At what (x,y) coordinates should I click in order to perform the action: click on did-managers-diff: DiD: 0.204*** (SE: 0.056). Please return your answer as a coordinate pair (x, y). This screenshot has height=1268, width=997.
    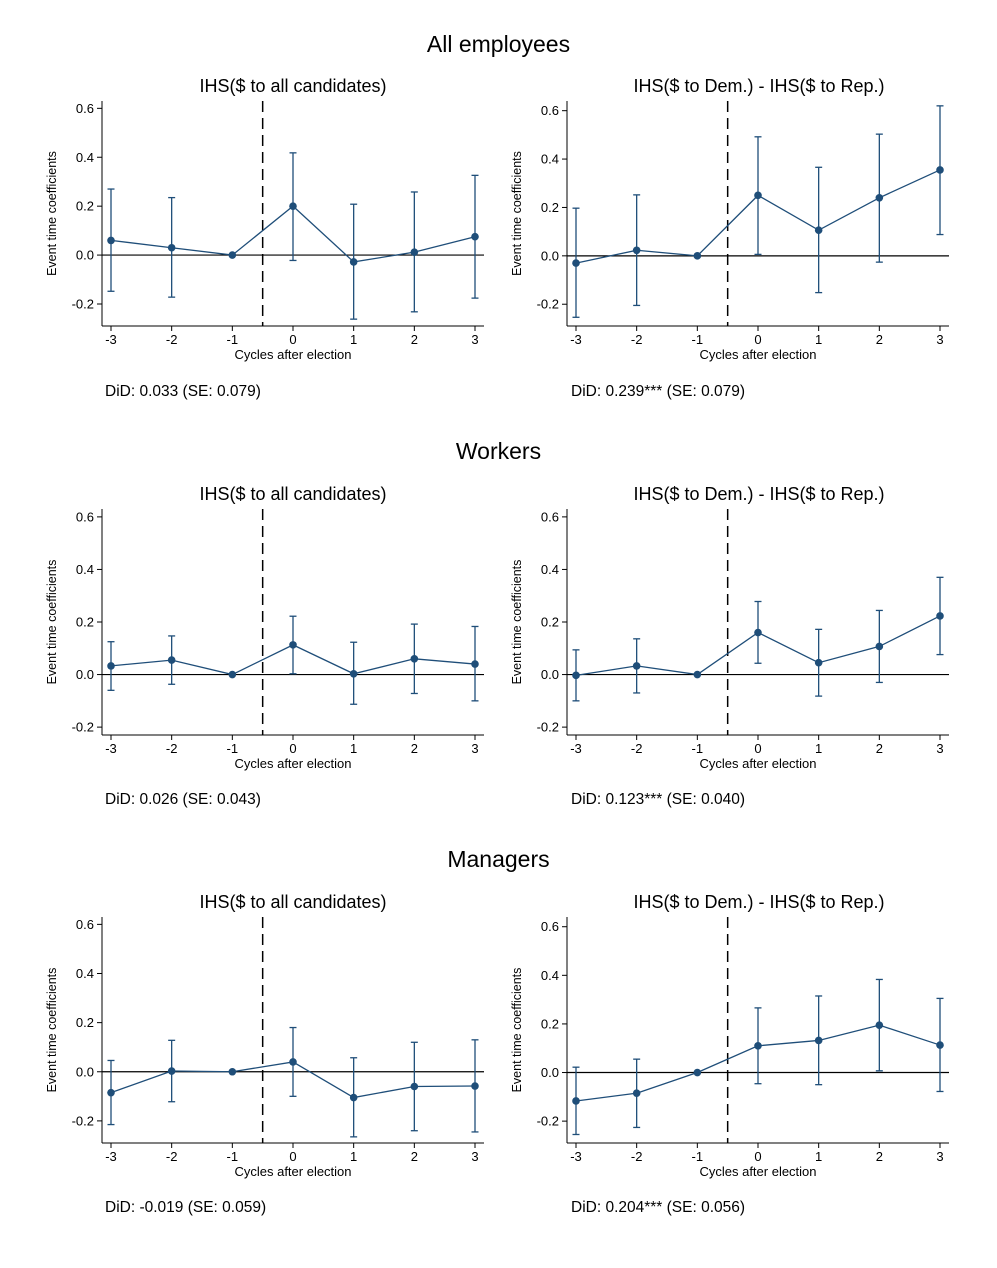
    Looking at the image, I should click on (658, 1207).